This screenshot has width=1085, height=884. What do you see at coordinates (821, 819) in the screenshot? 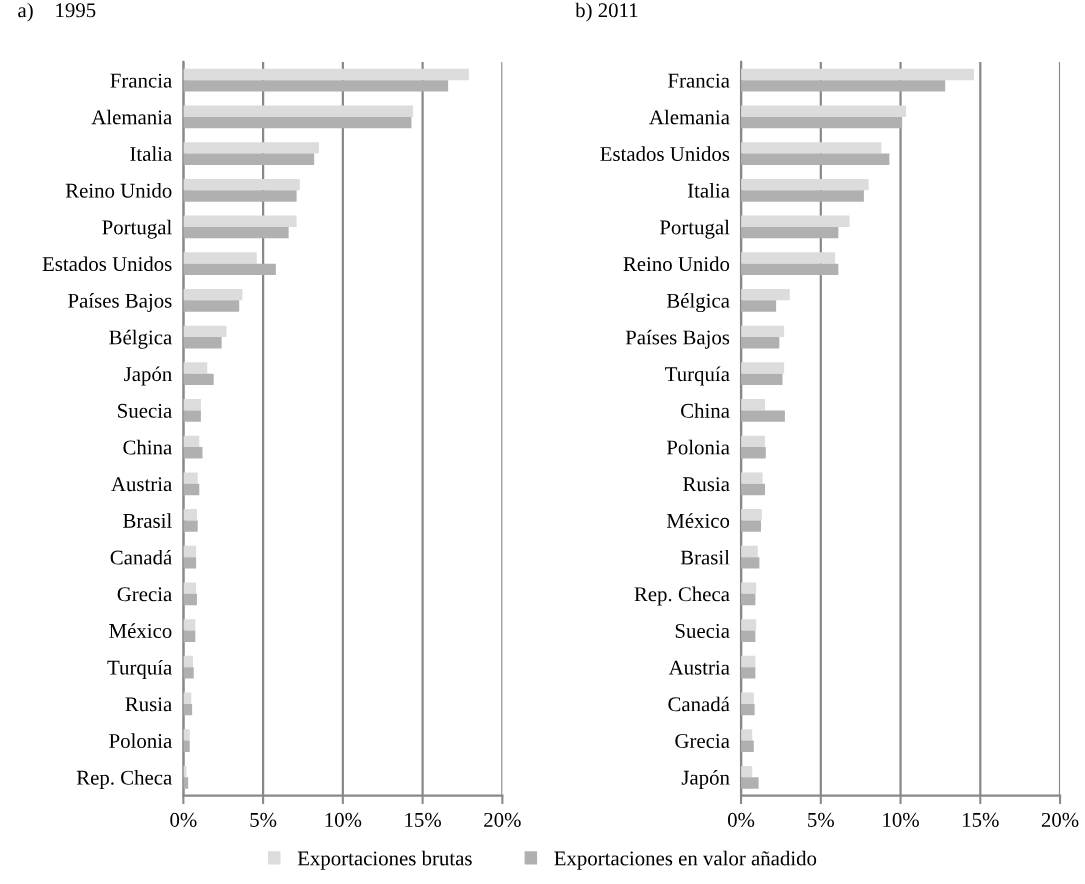
I see `x-tick-label: 5%` at bounding box center [821, 819].